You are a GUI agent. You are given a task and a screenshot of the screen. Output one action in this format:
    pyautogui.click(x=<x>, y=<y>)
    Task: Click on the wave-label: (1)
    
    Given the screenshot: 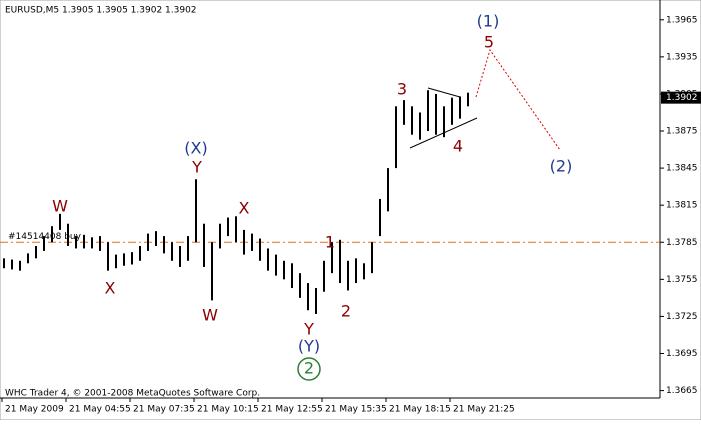 What is the action you would take?
    pyautogui.click(x=488, y=21)
    